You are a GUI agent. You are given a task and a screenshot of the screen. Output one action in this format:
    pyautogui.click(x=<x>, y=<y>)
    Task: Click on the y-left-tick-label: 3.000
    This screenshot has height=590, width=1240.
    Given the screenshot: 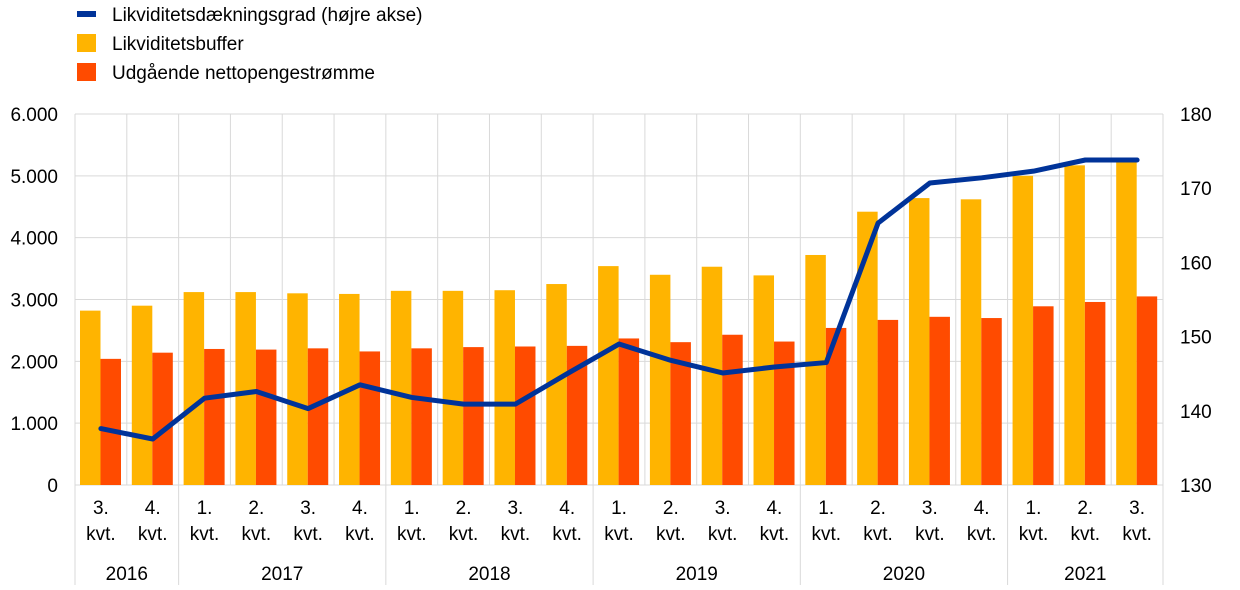 What is the action you would take?
    pyautogui.click(x=34, y=301)
    